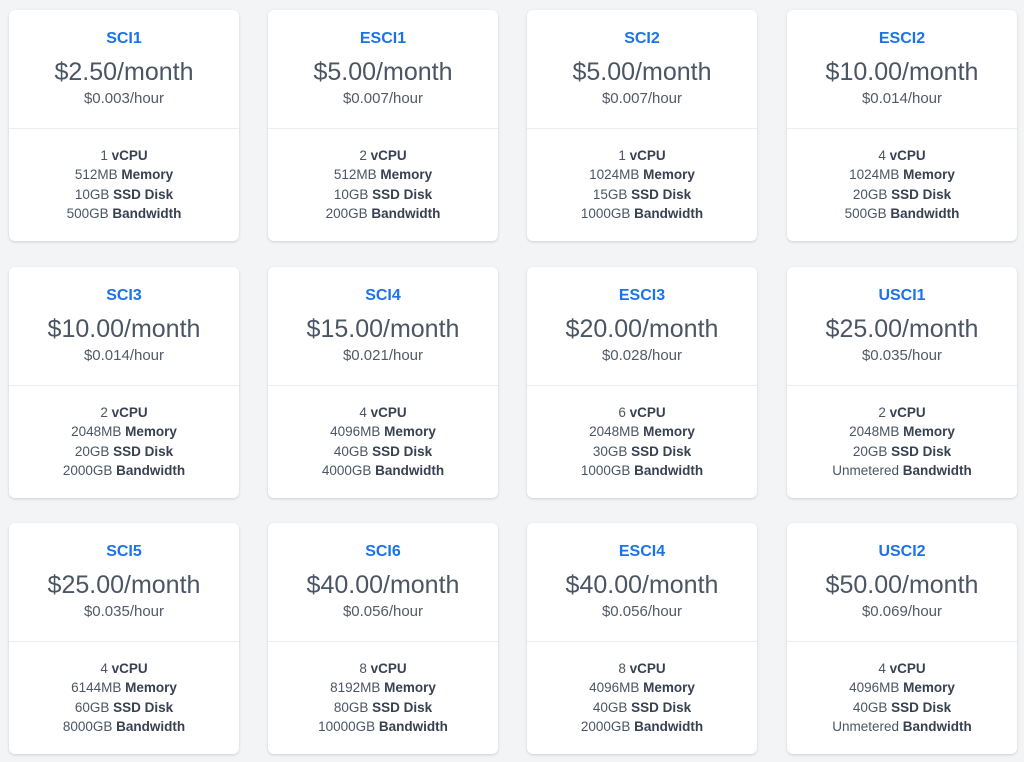 This screenshot has height=762, width=1024. I want to click on plan-header: SCI2 $5.00/month $0.007/hour, so click(642, 69).